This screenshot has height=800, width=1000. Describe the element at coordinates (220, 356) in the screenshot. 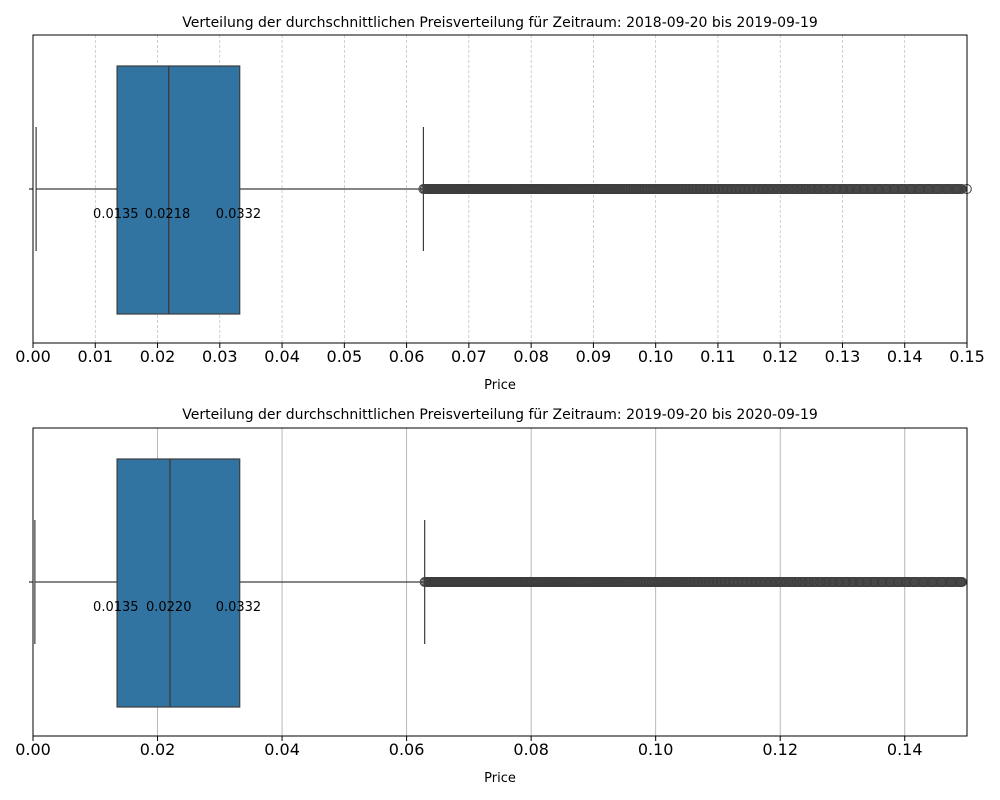

I see `x-tick-label: 0.03` at that location.